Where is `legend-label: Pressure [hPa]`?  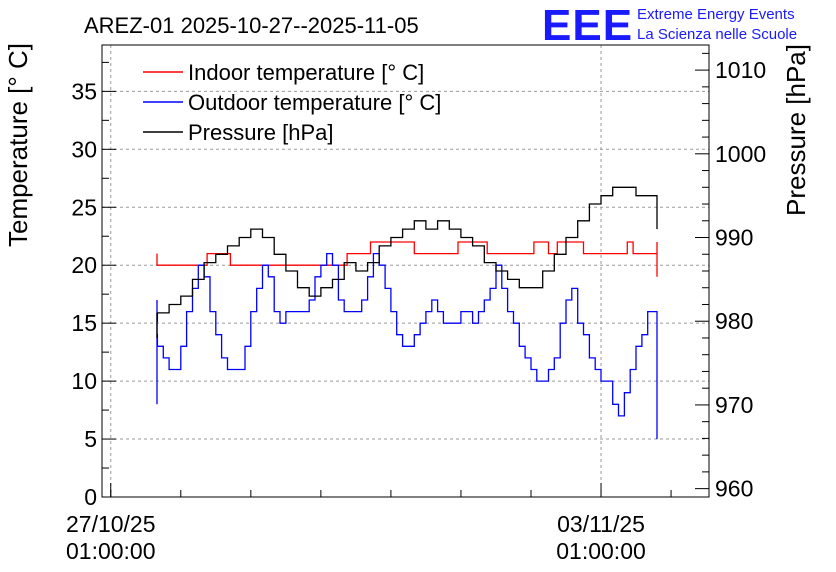
legend-label: Pressure [hPa] is located at coordinates (261, 132).